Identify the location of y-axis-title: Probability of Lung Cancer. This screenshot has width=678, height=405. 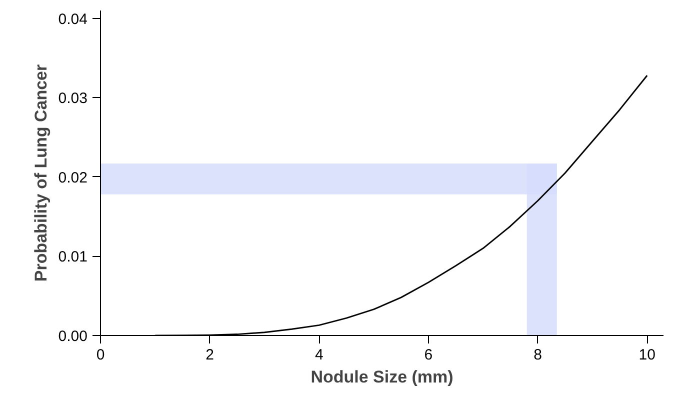
(40, 173).